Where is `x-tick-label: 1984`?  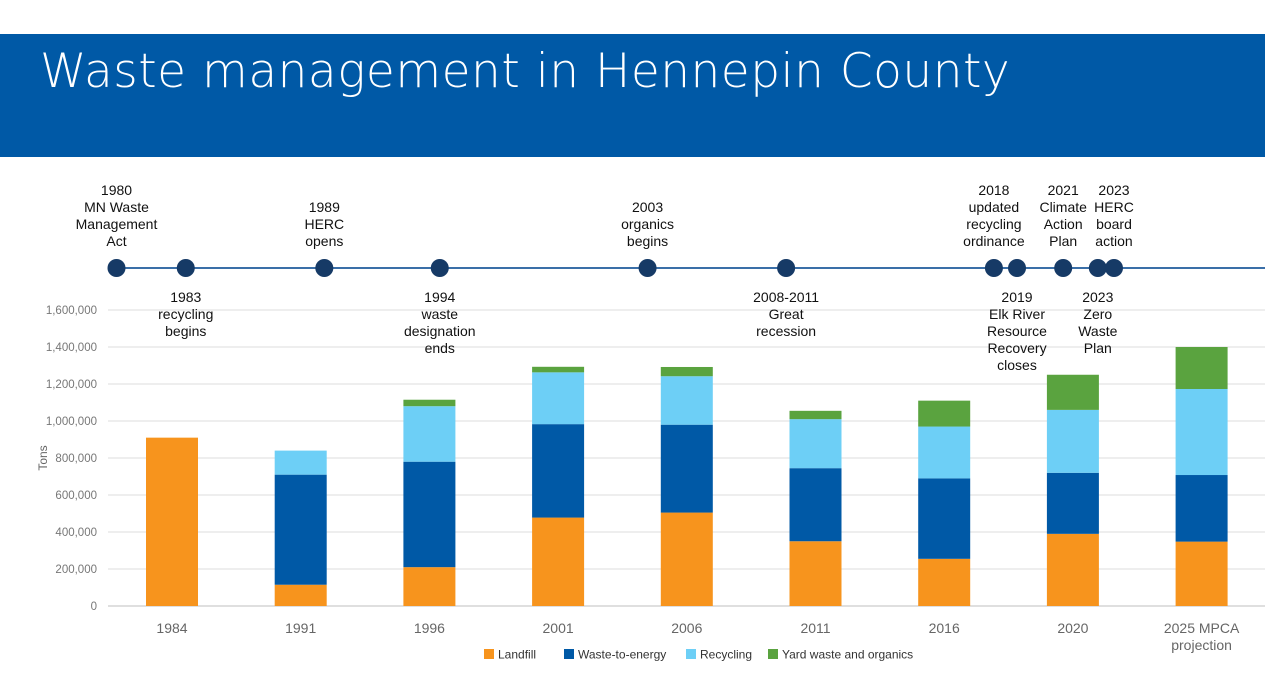 x-tick-label: 1984 is located at coordinates (171, 628).